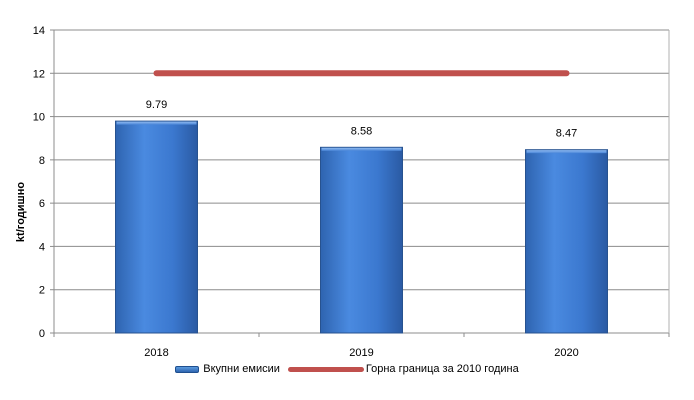 The image size is (694, 400). What do you see at coordinates (361, 131) in the screenshot?
I see `data-label: 8.58` at bounding box center [361, 131].